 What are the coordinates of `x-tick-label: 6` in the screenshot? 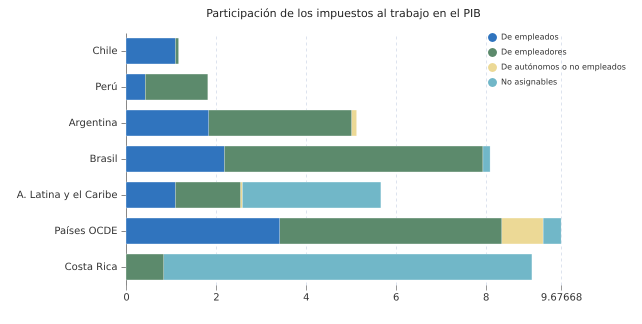 It's located at (396, 298).